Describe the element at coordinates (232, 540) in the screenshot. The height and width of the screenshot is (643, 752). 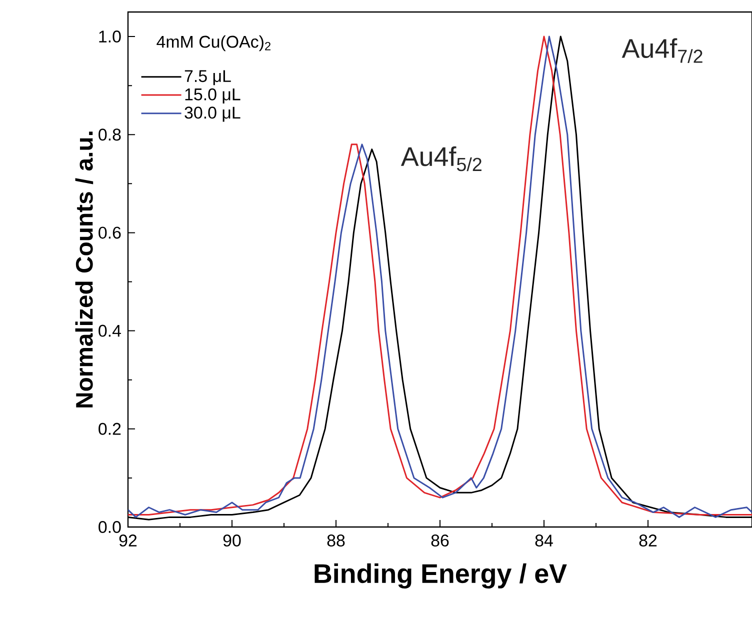
I see `x-tick-label: 90` at that location.